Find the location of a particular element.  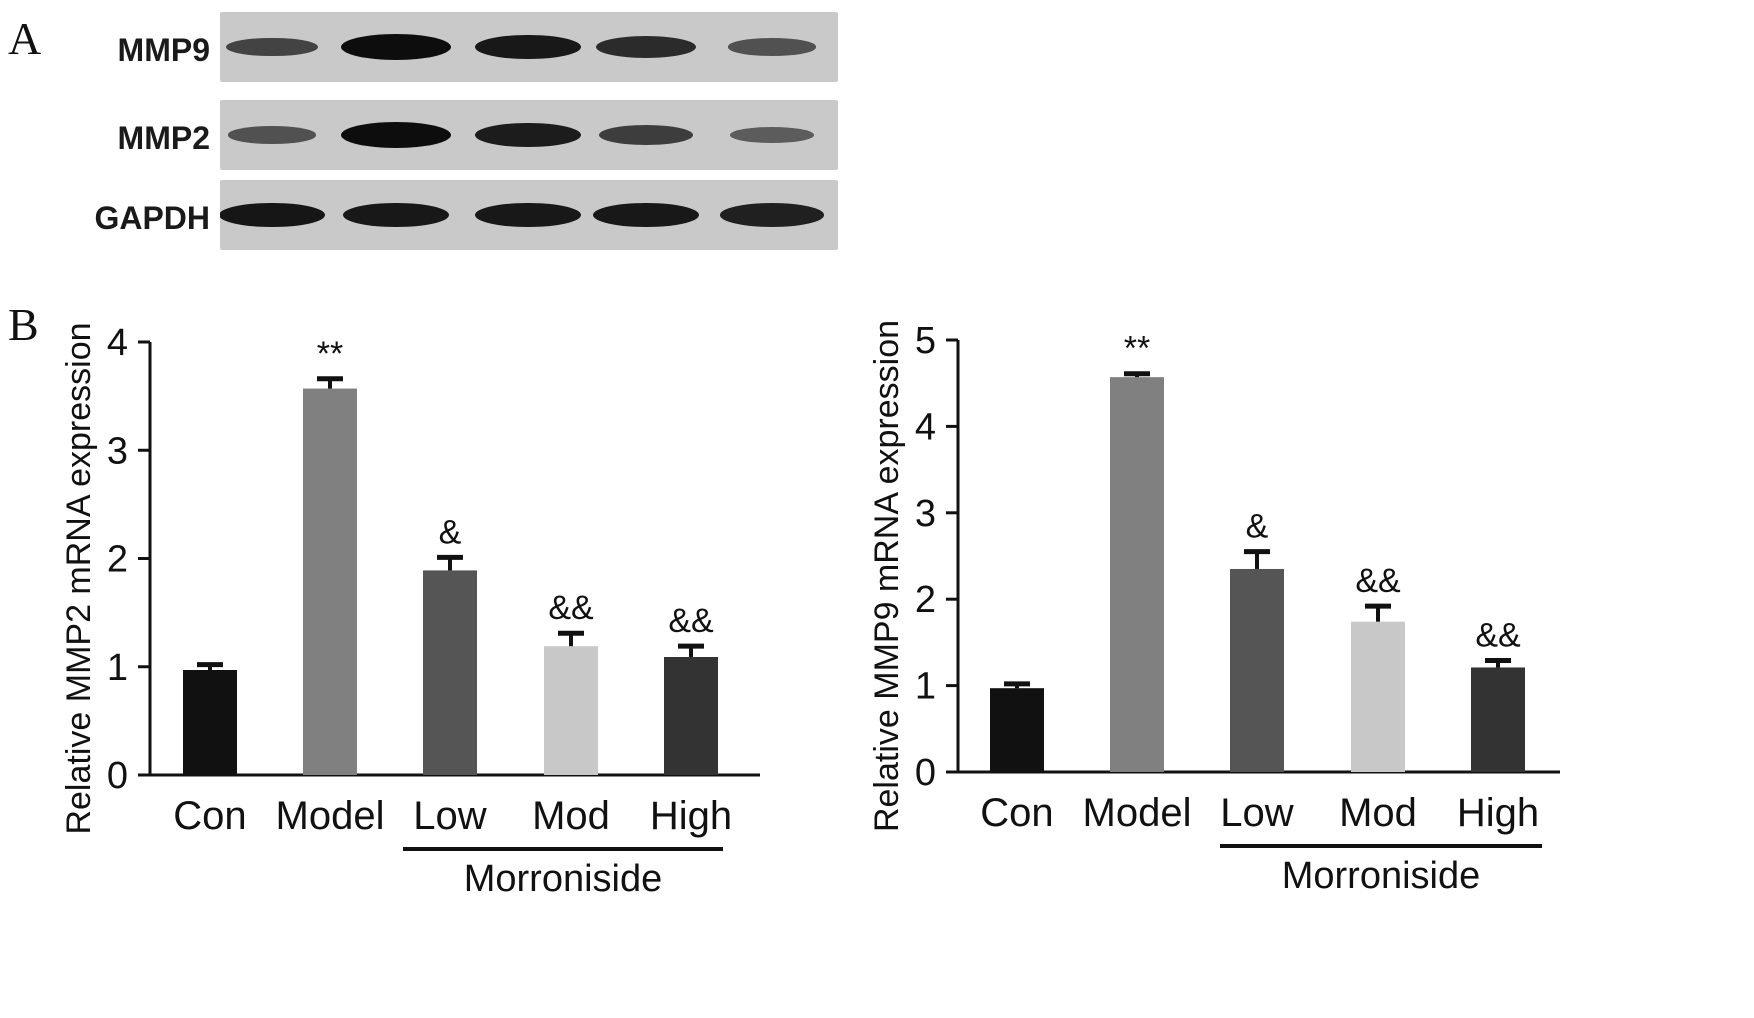

panel-b-letter: B is located at coordinates (23, 324).